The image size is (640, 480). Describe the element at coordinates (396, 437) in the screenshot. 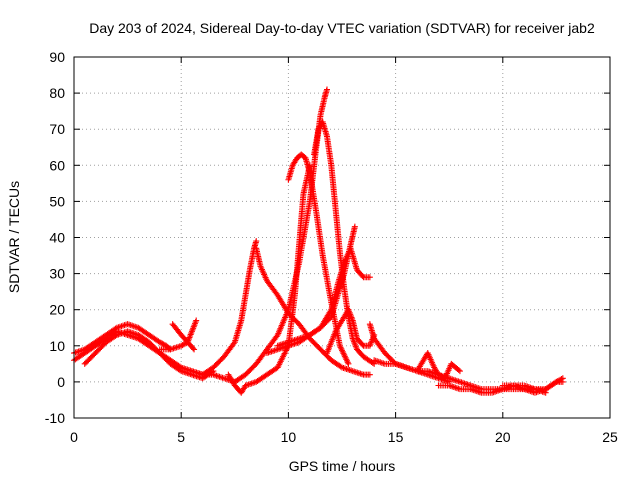

I see `x-tick-label: 15` at that location.